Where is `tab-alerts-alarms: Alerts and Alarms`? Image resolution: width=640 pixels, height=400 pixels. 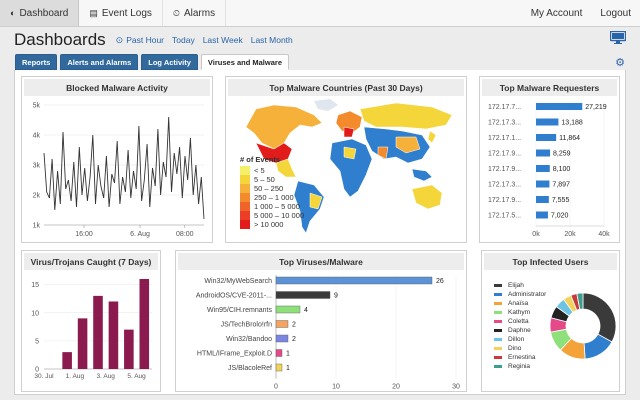 tab-alerts-alarms: Alerts and Alarms is located at coordinates (99, 62).